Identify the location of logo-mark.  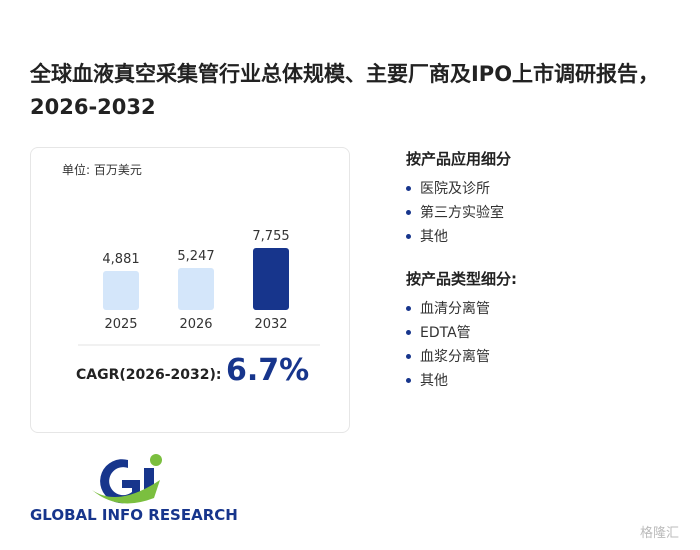
(127, 479).